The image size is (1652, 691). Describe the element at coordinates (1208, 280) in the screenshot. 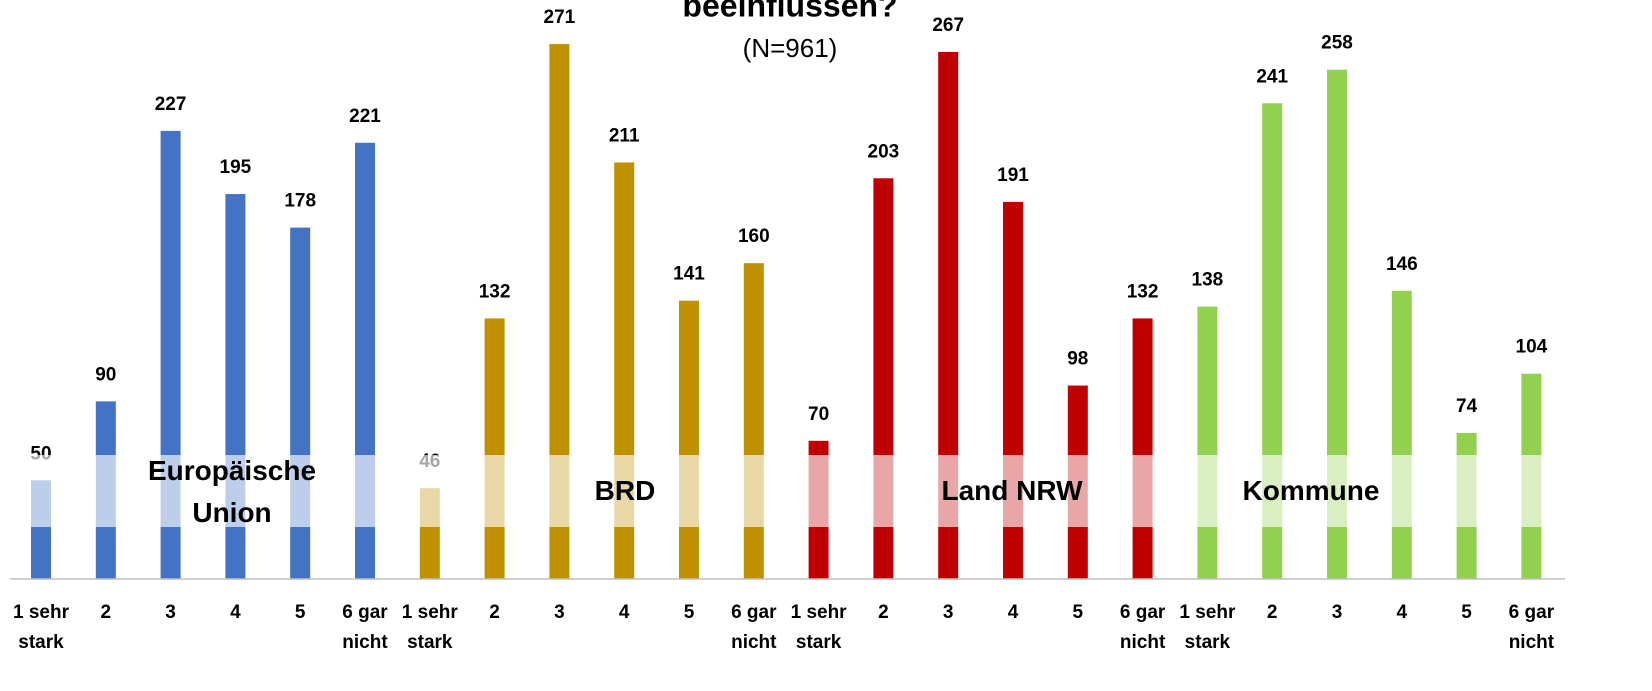

I see `value-label: 138` at that location.